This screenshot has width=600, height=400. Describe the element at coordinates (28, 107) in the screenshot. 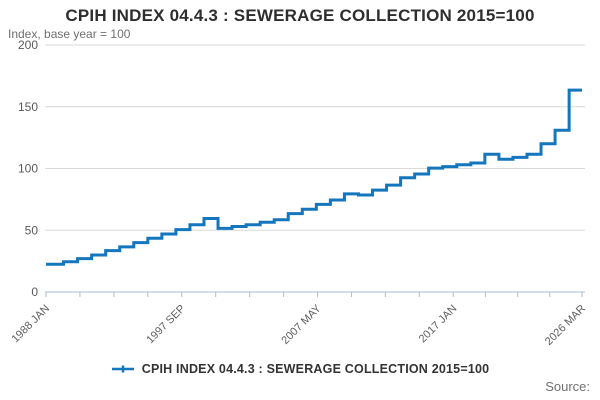

I see `y-tick-label: 150` at that location.